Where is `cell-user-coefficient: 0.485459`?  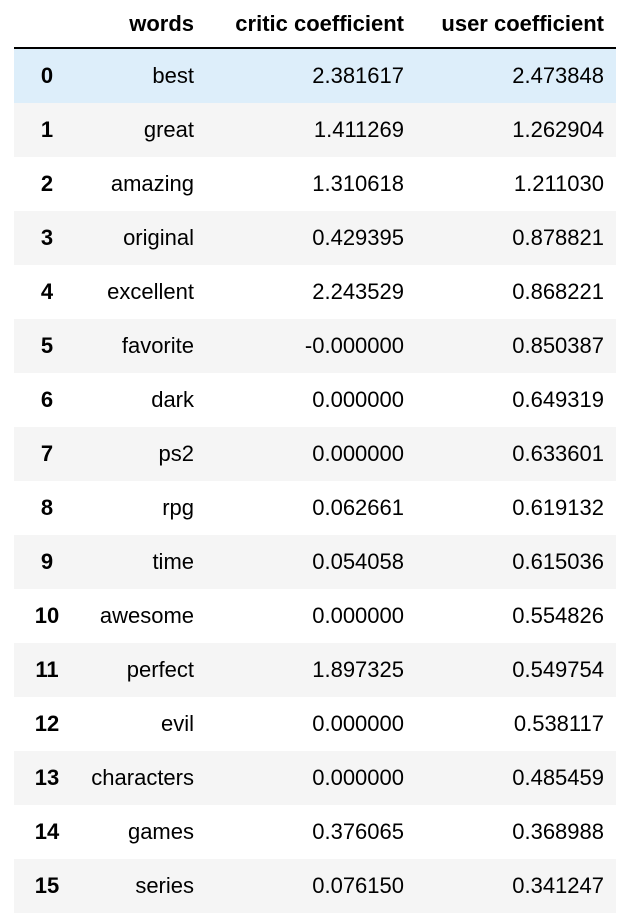
cell-user-coefficient: 0.485459 is located at coordinates (558, 777).